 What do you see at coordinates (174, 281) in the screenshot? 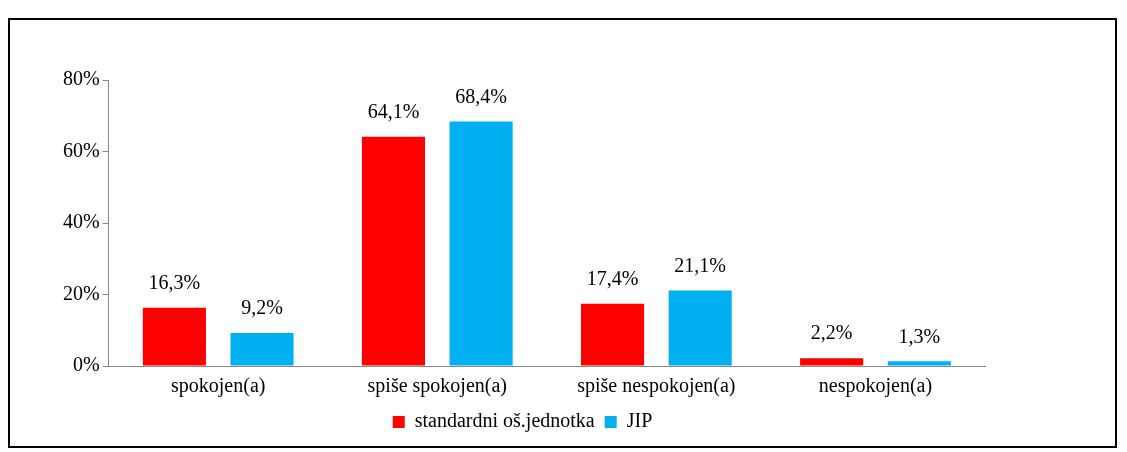
I see `data-label: 16,3%` at bounding box center [174, 281].